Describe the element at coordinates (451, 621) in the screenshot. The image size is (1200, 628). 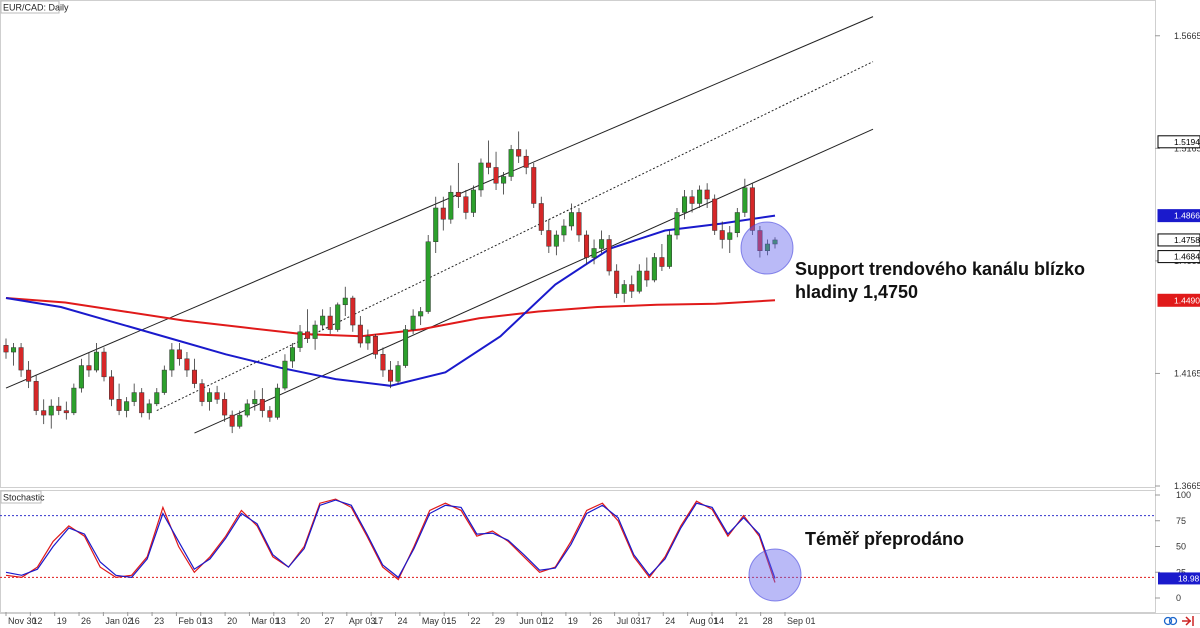
I see `date-tick-label: 15` at that location.